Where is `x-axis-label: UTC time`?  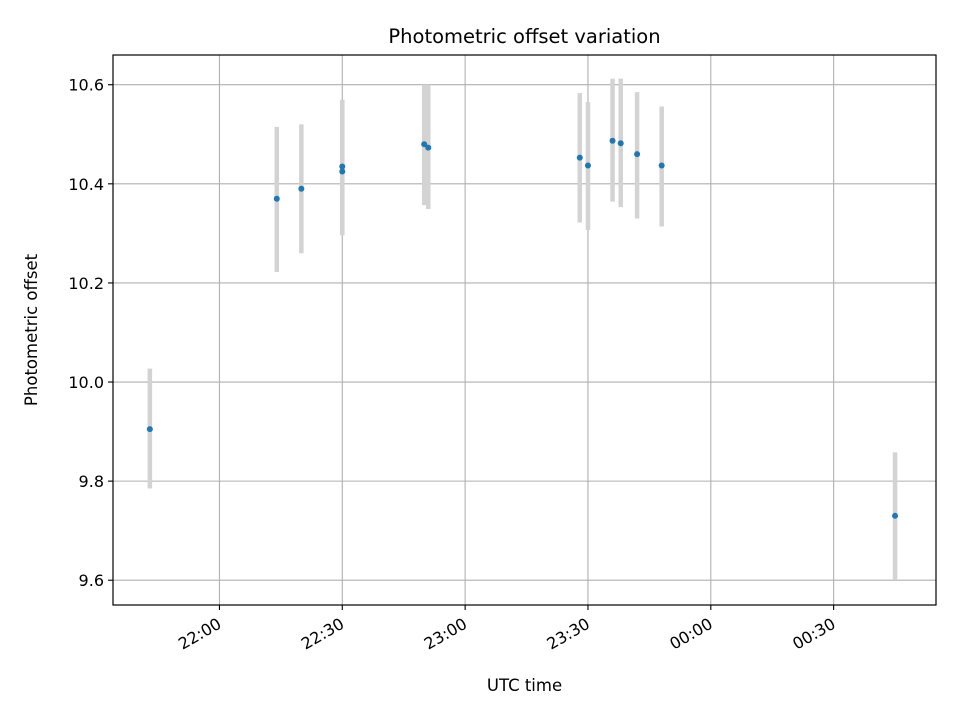
x-axis-label: UTC time is located at coordinates (524, 685).